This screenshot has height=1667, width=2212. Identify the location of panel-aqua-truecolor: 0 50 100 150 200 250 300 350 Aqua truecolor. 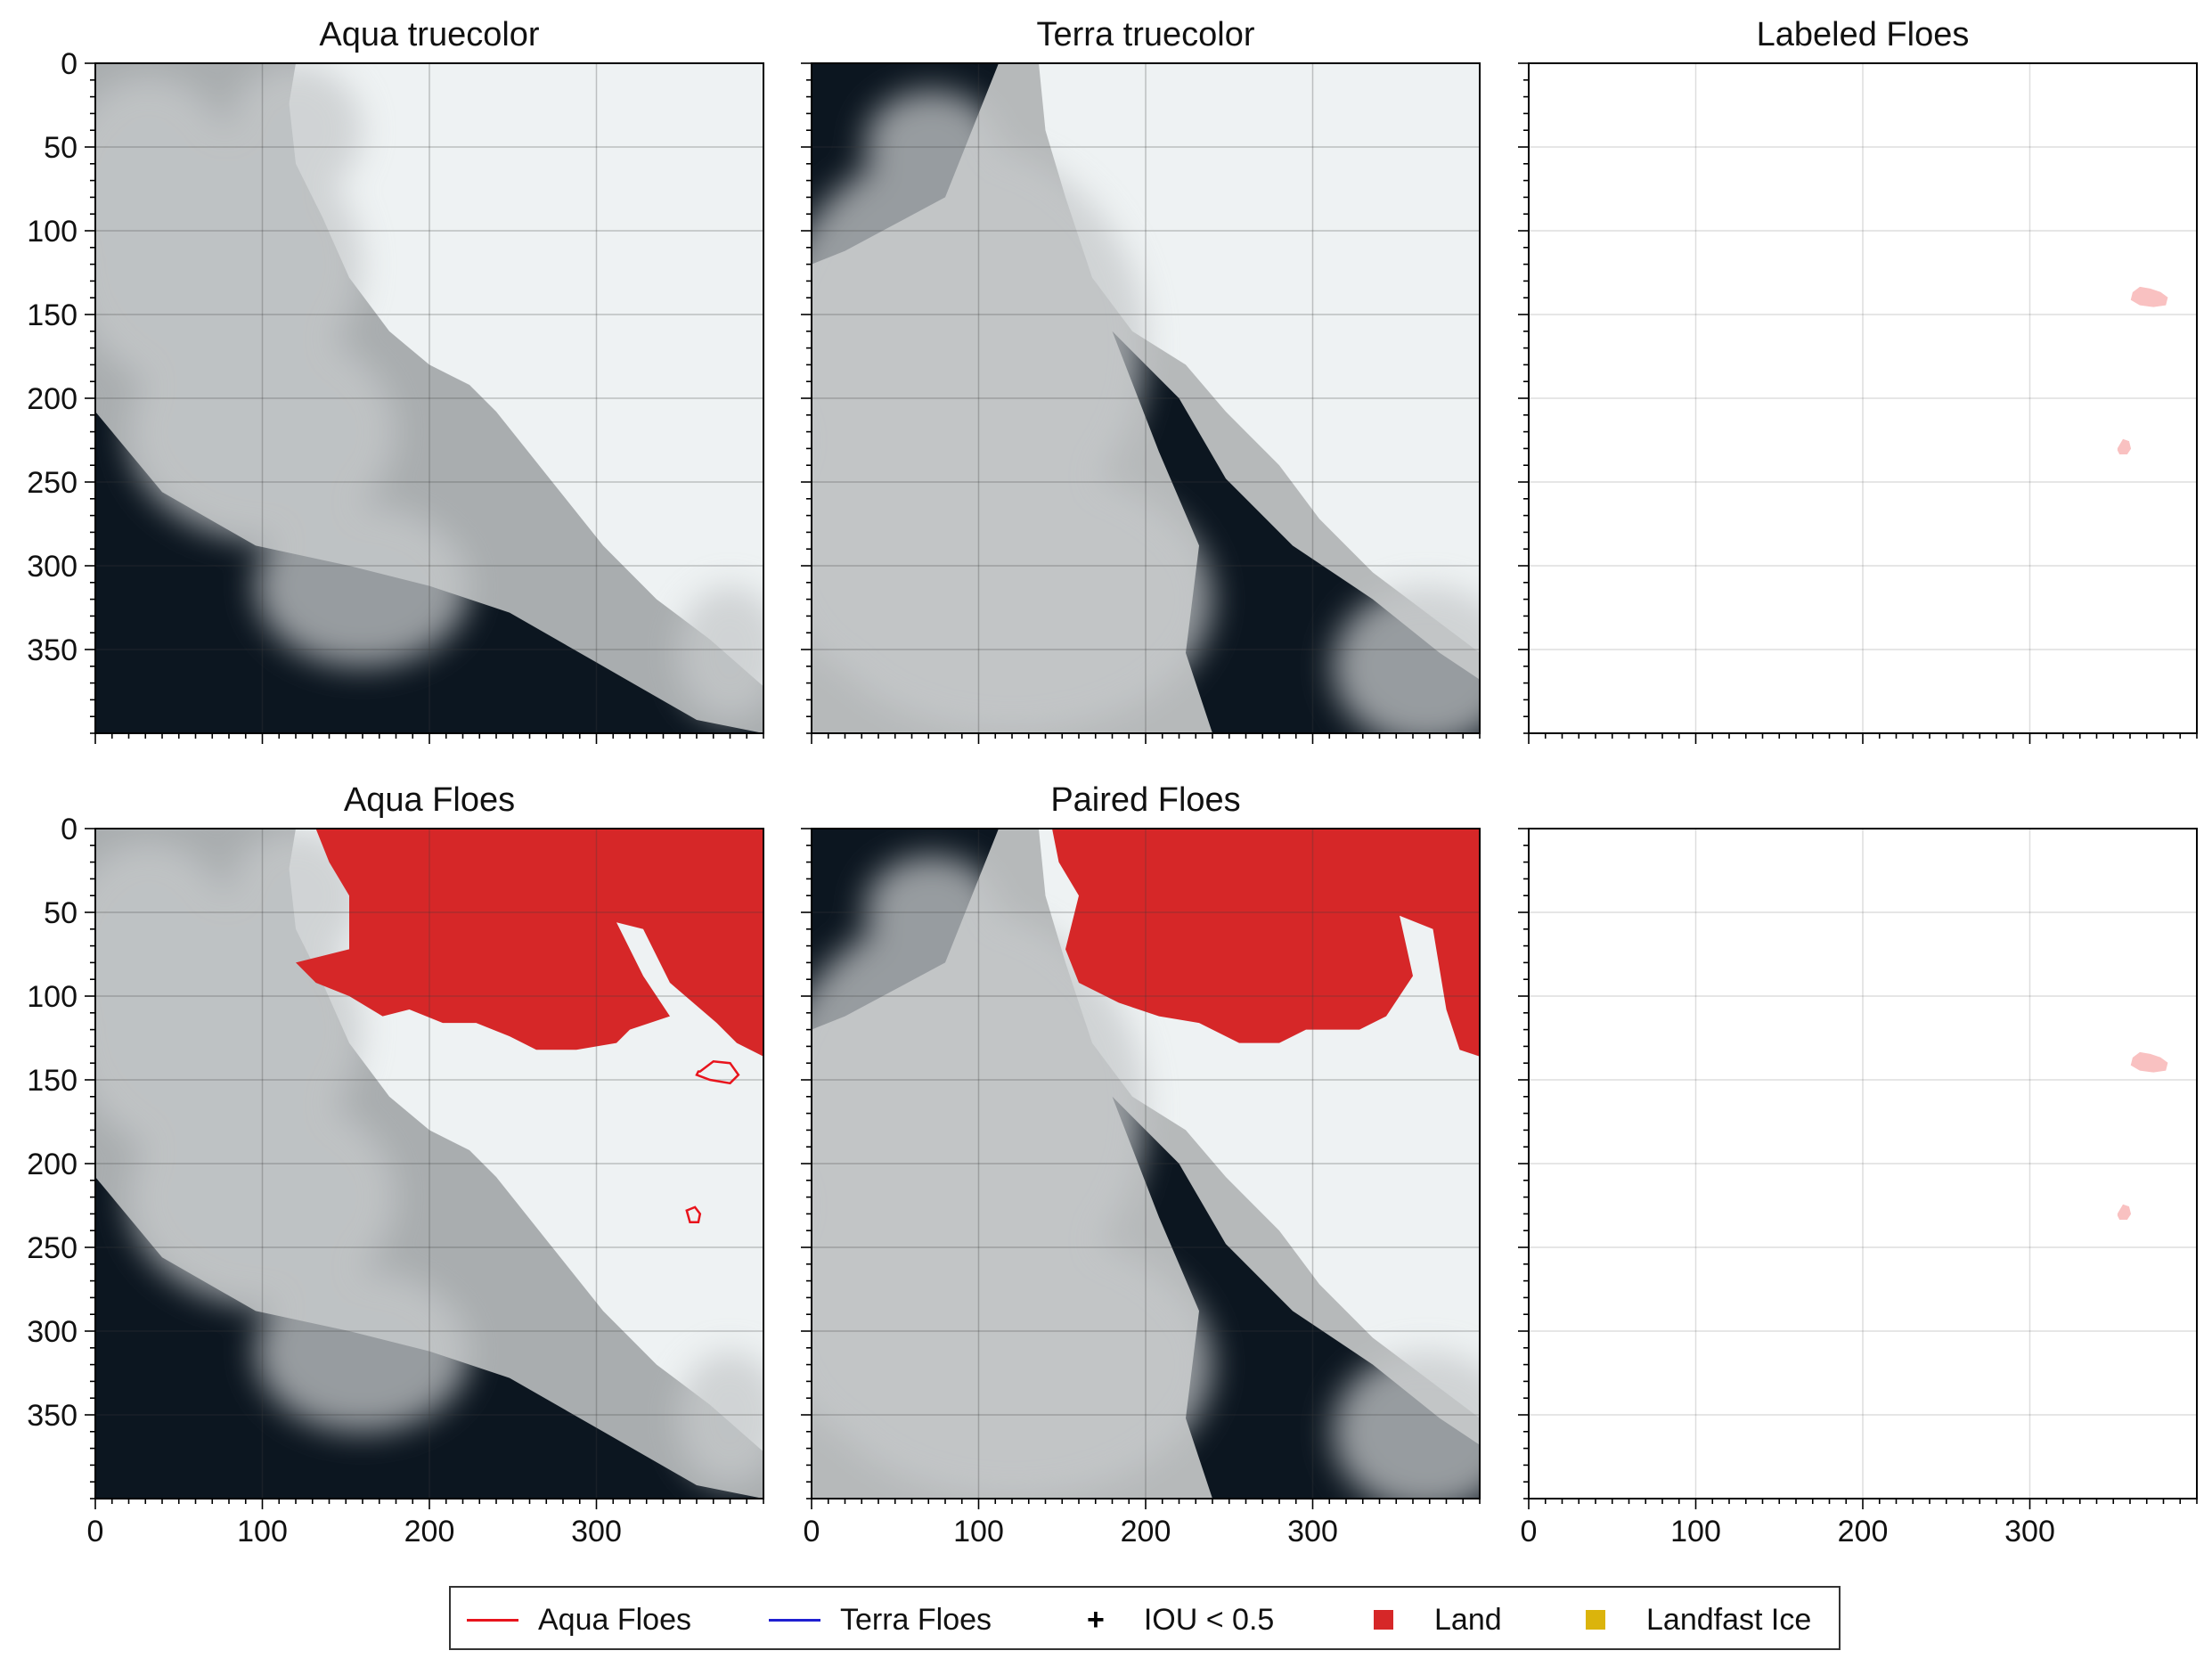
(396, 380).